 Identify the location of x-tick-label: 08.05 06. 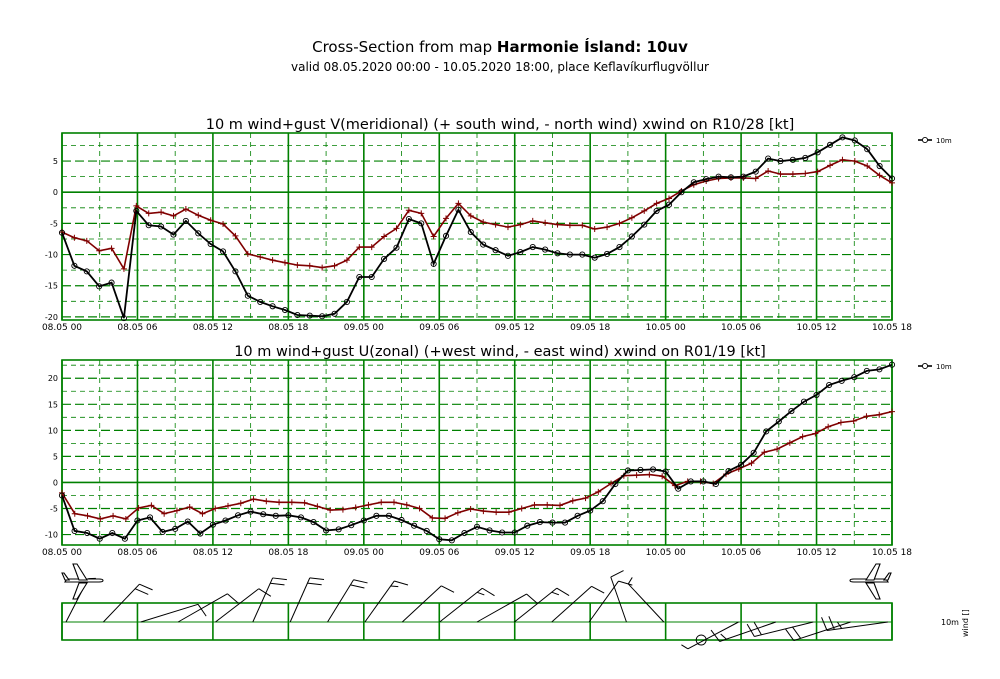
(137, 328).